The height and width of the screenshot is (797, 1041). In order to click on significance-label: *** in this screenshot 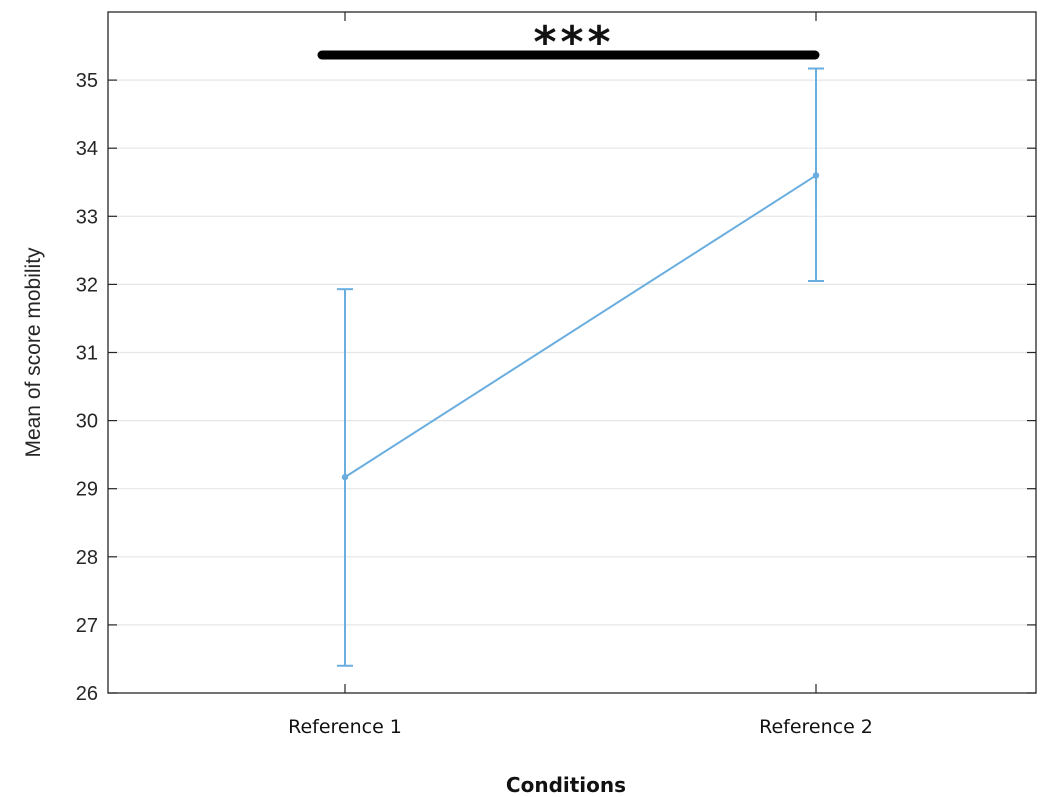, I will do `click(573, 42)`.